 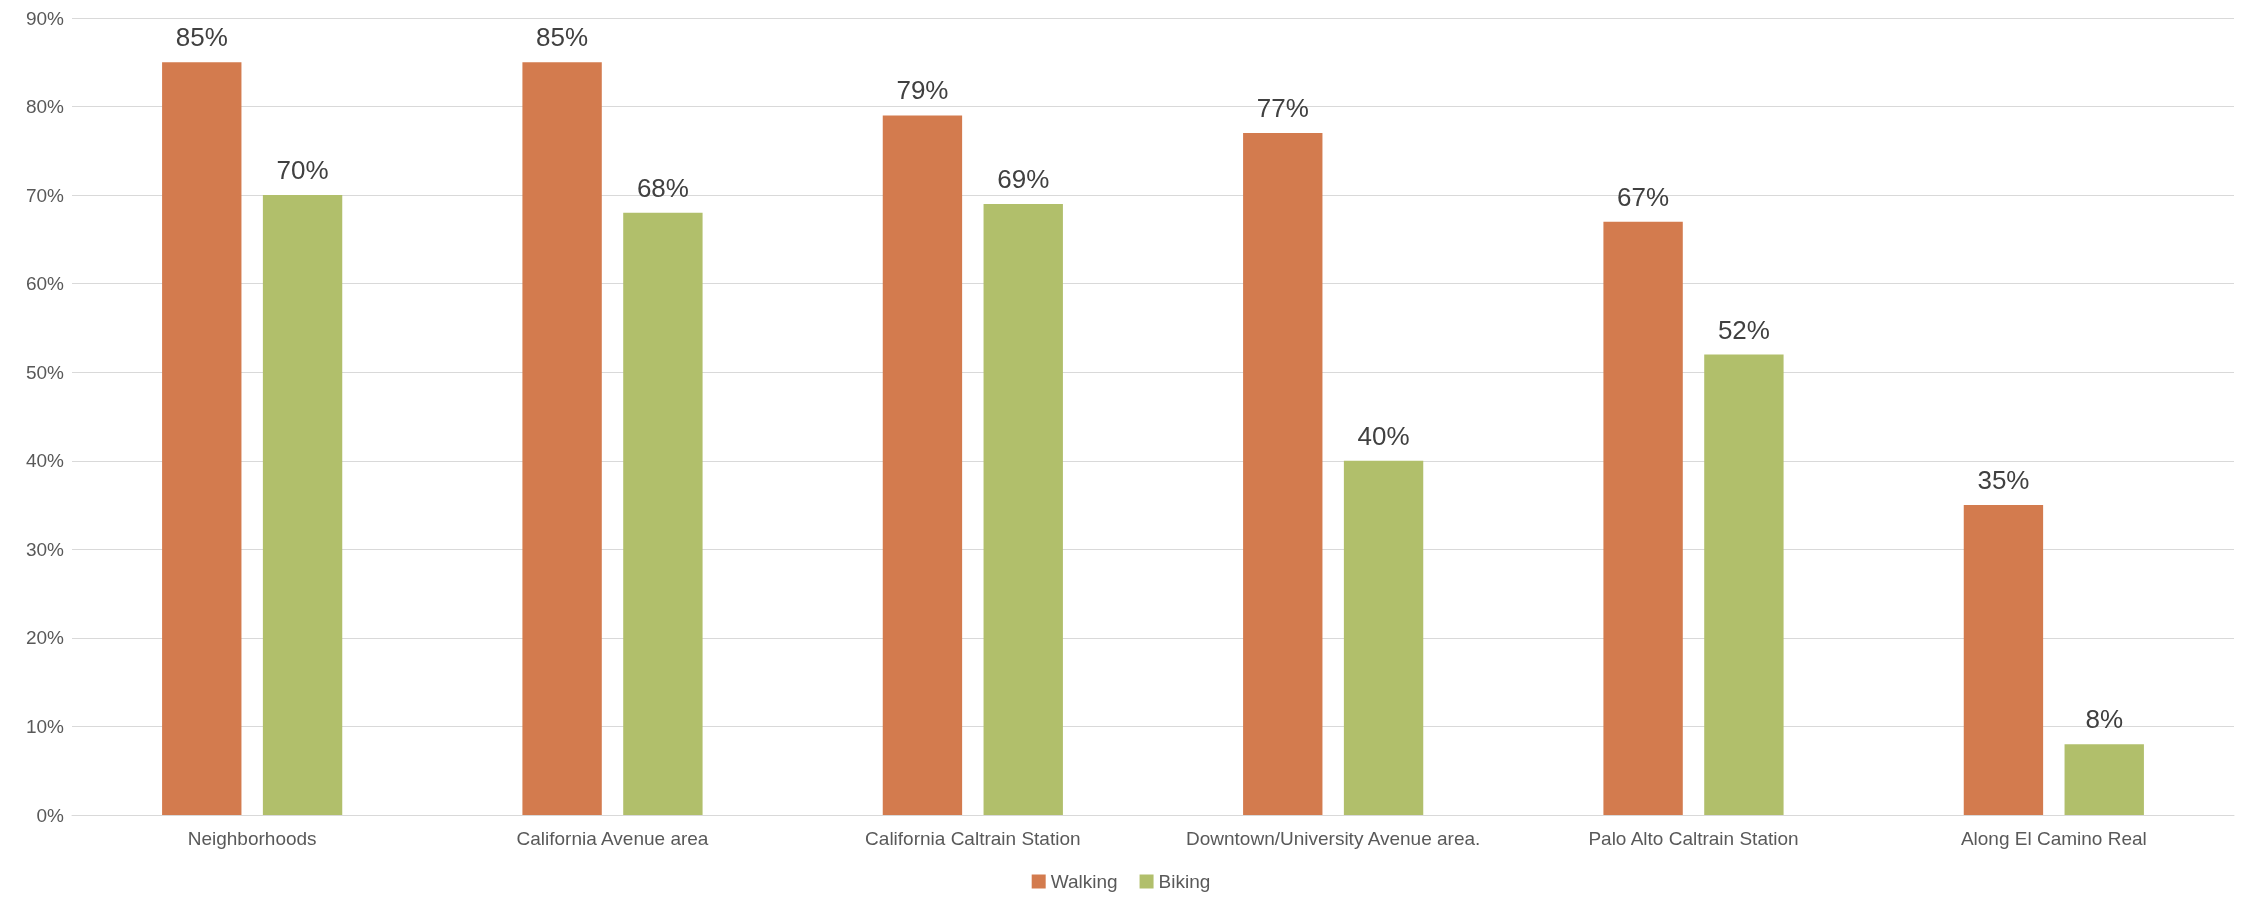 I want to click on data-label: 69%, so click(x=1023, y=178).